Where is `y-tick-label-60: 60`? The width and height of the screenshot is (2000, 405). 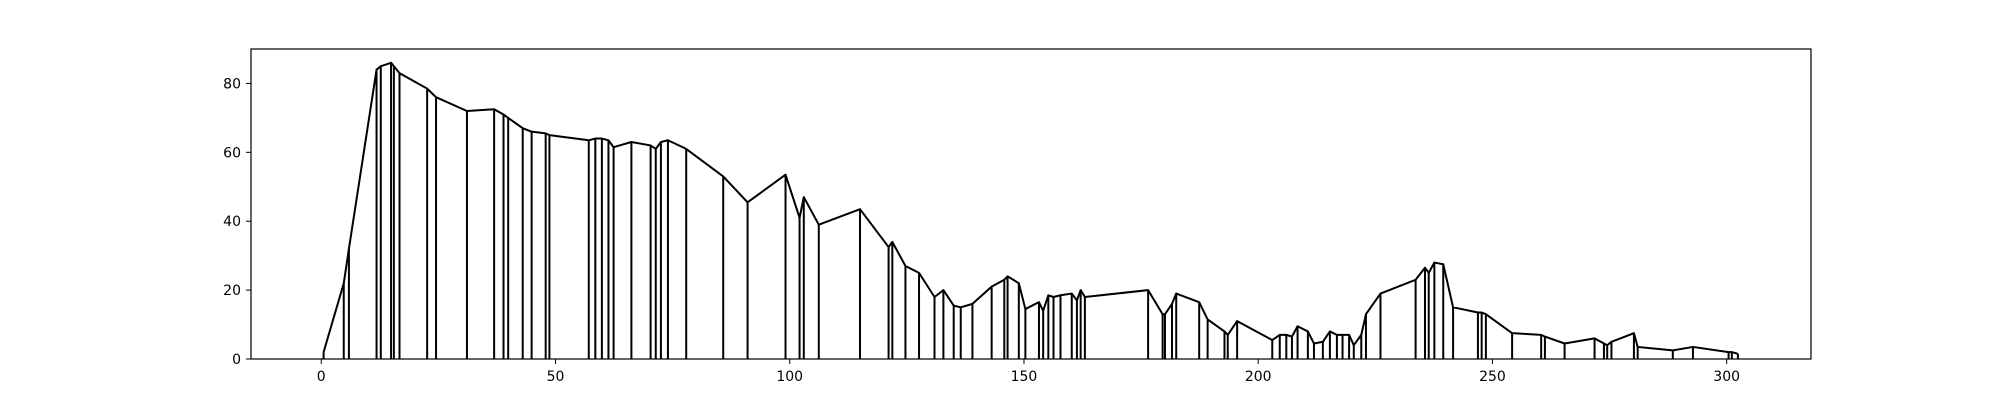
y-tick-label-60: 60 is located at coordinates (232, 153).